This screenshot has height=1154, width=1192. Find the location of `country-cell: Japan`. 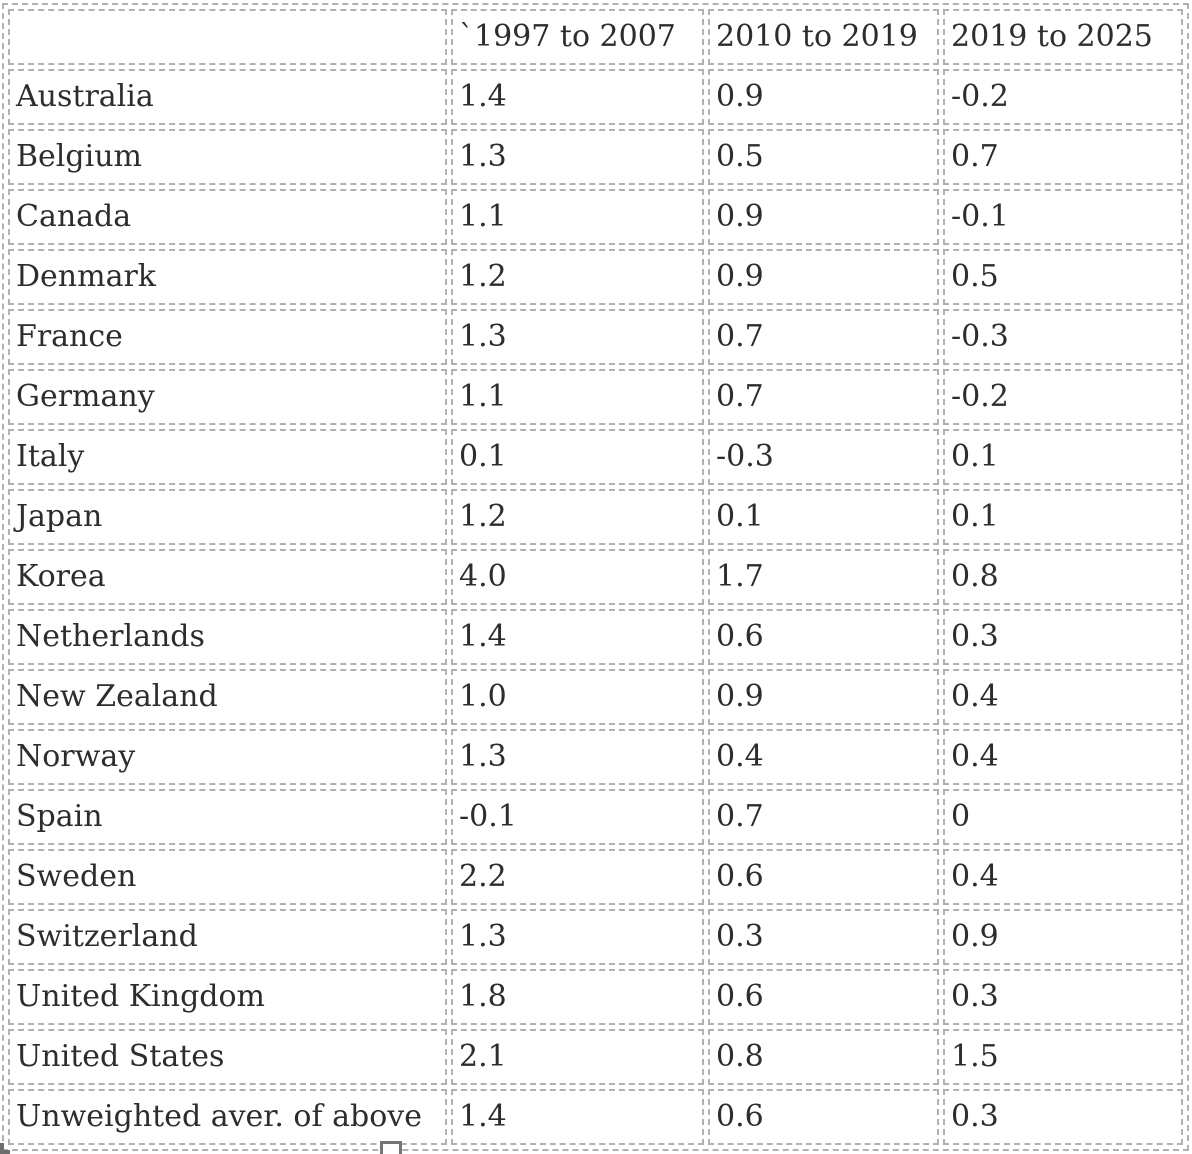

country-cell: Japan is located at coordinates (227, 517).